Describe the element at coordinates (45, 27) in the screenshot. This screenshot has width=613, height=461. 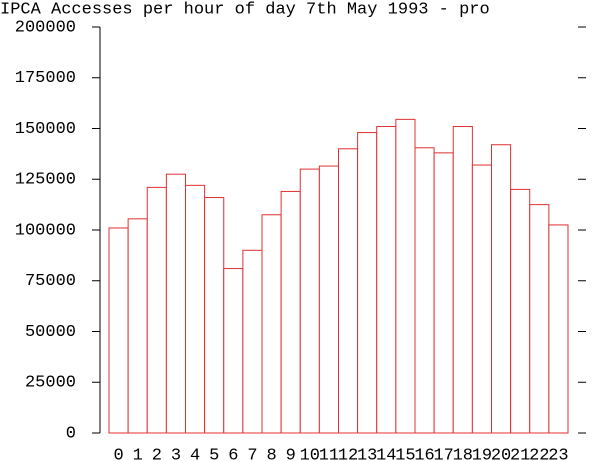
I see `y-tick-label: 200000` at that location.